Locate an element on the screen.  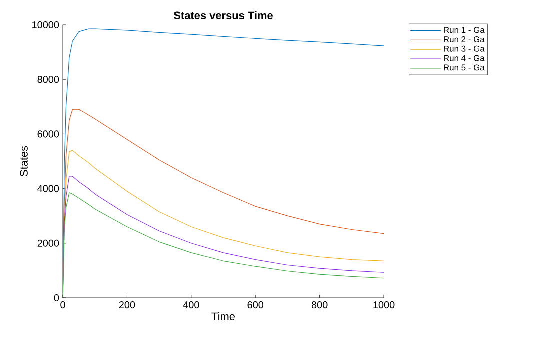
x-tick-label: 400 is located at coordinates (191, 305).